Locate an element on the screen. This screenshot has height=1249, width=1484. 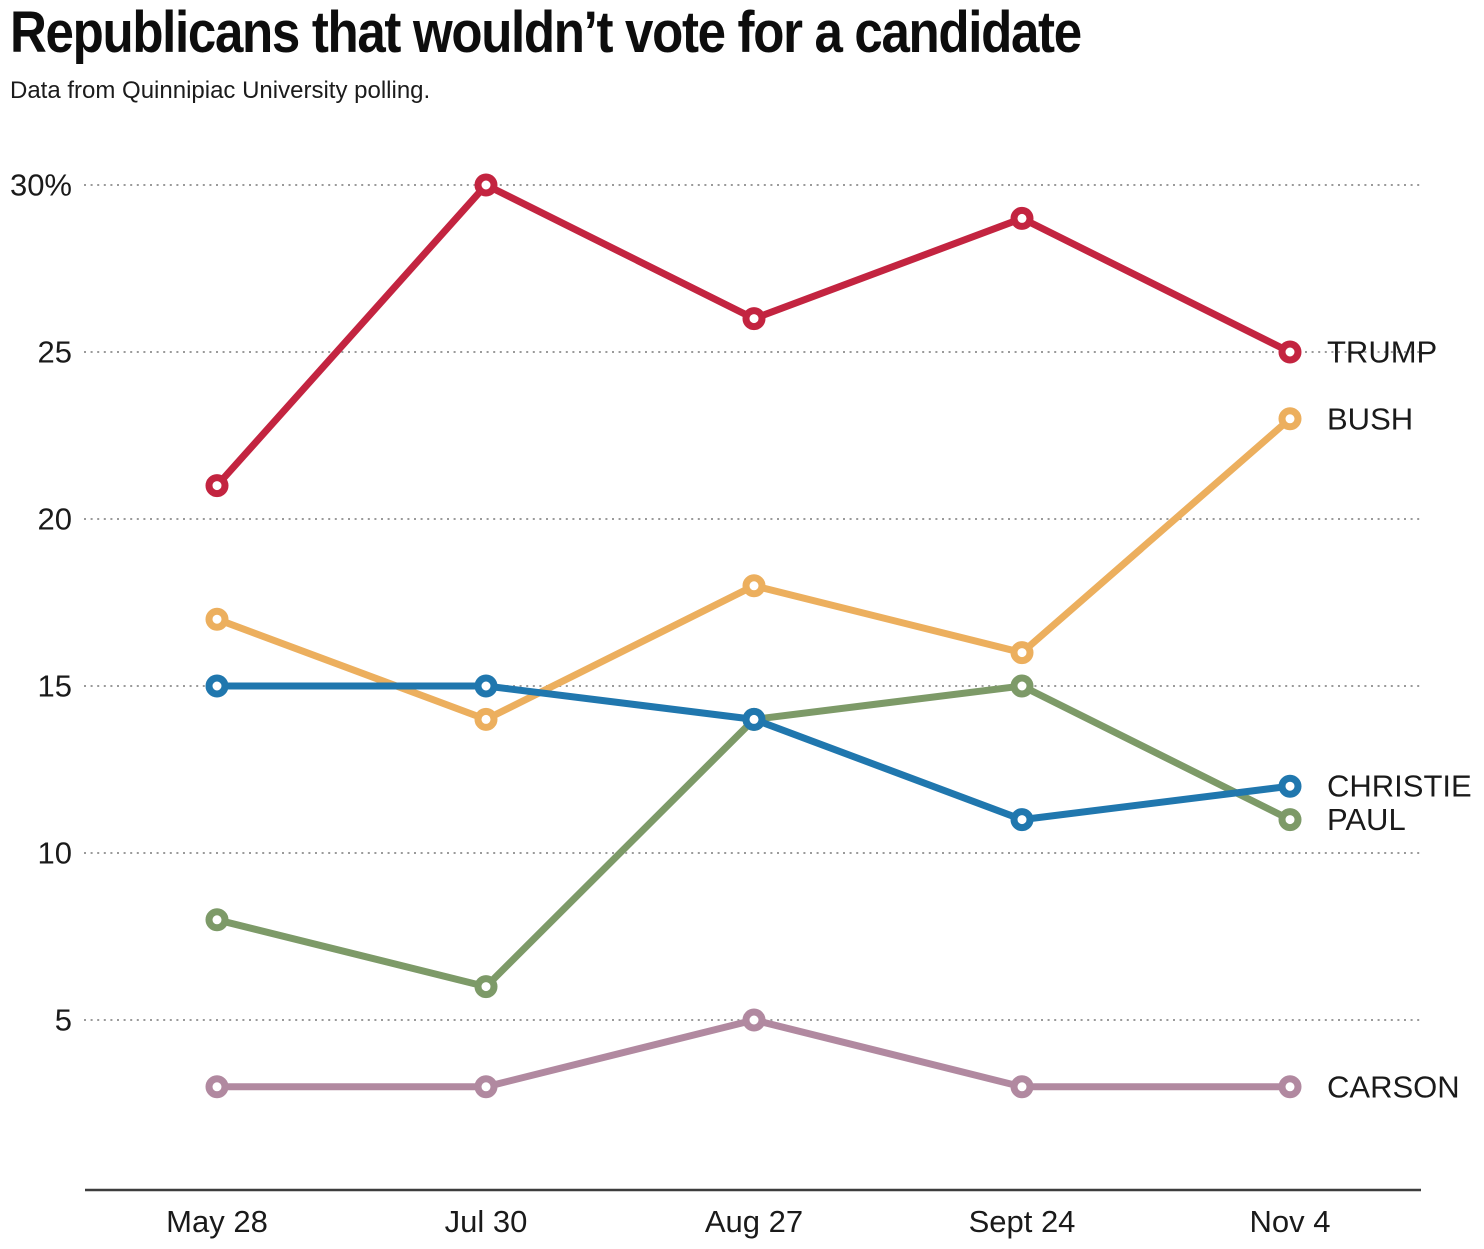
series-christie is located at coordinates (753, 753).